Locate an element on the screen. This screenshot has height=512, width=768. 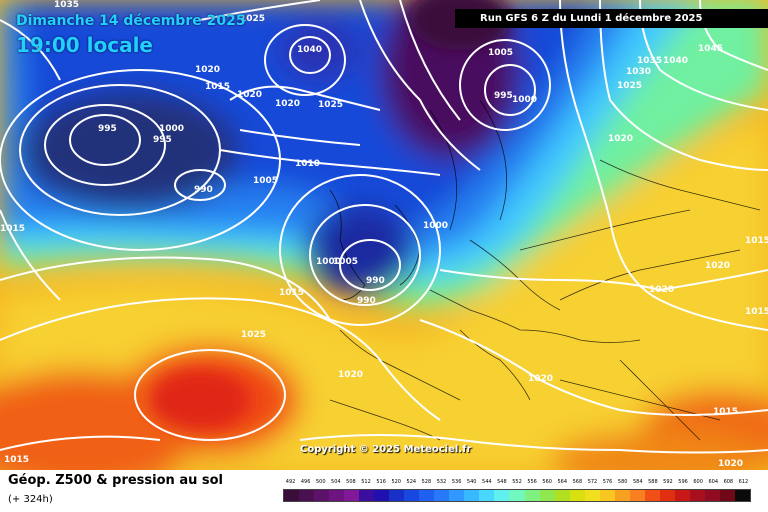
copyright-notice: Copyright © 2025 Meteociel.fr is located at coordinates (386, 449).